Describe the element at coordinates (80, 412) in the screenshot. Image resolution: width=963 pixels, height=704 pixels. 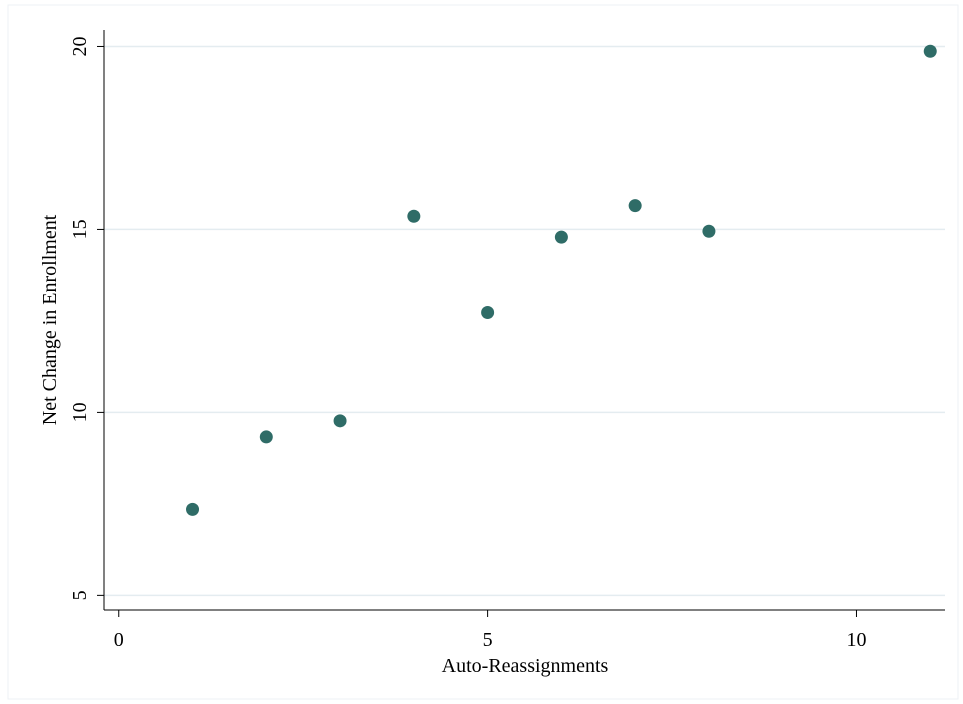
I see `y-tick-label: 10` at that location.